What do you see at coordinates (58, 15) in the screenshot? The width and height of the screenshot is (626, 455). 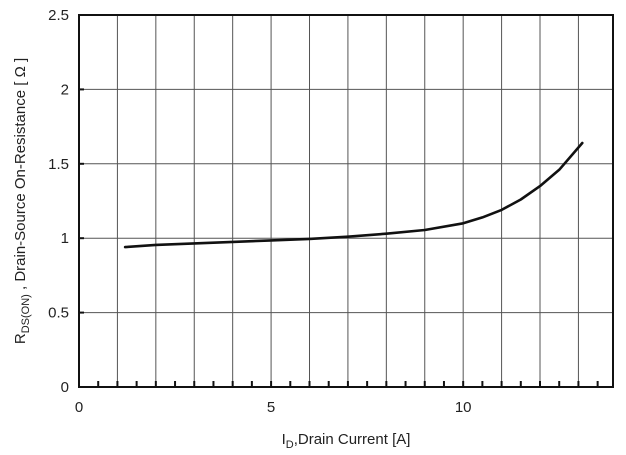 I see `y-tick-label: 2.5` at bounding box center [58, 15].